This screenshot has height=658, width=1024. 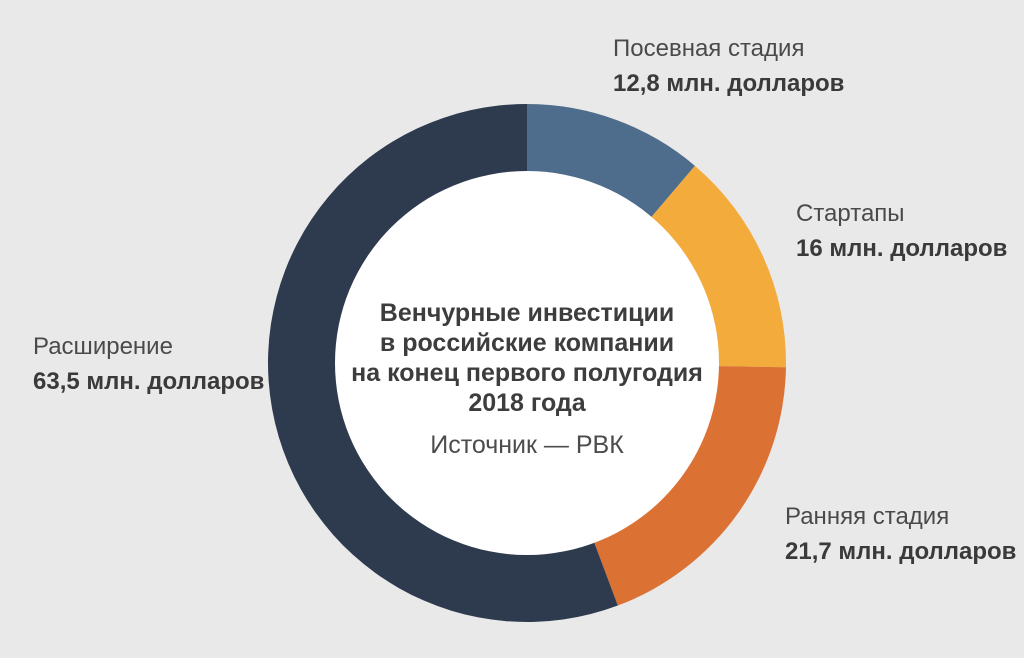 What do you see at coordinates (527, 445) in the screenshot?
I see `chart-source: Источник — РВК` at bounding box center [527, 445].